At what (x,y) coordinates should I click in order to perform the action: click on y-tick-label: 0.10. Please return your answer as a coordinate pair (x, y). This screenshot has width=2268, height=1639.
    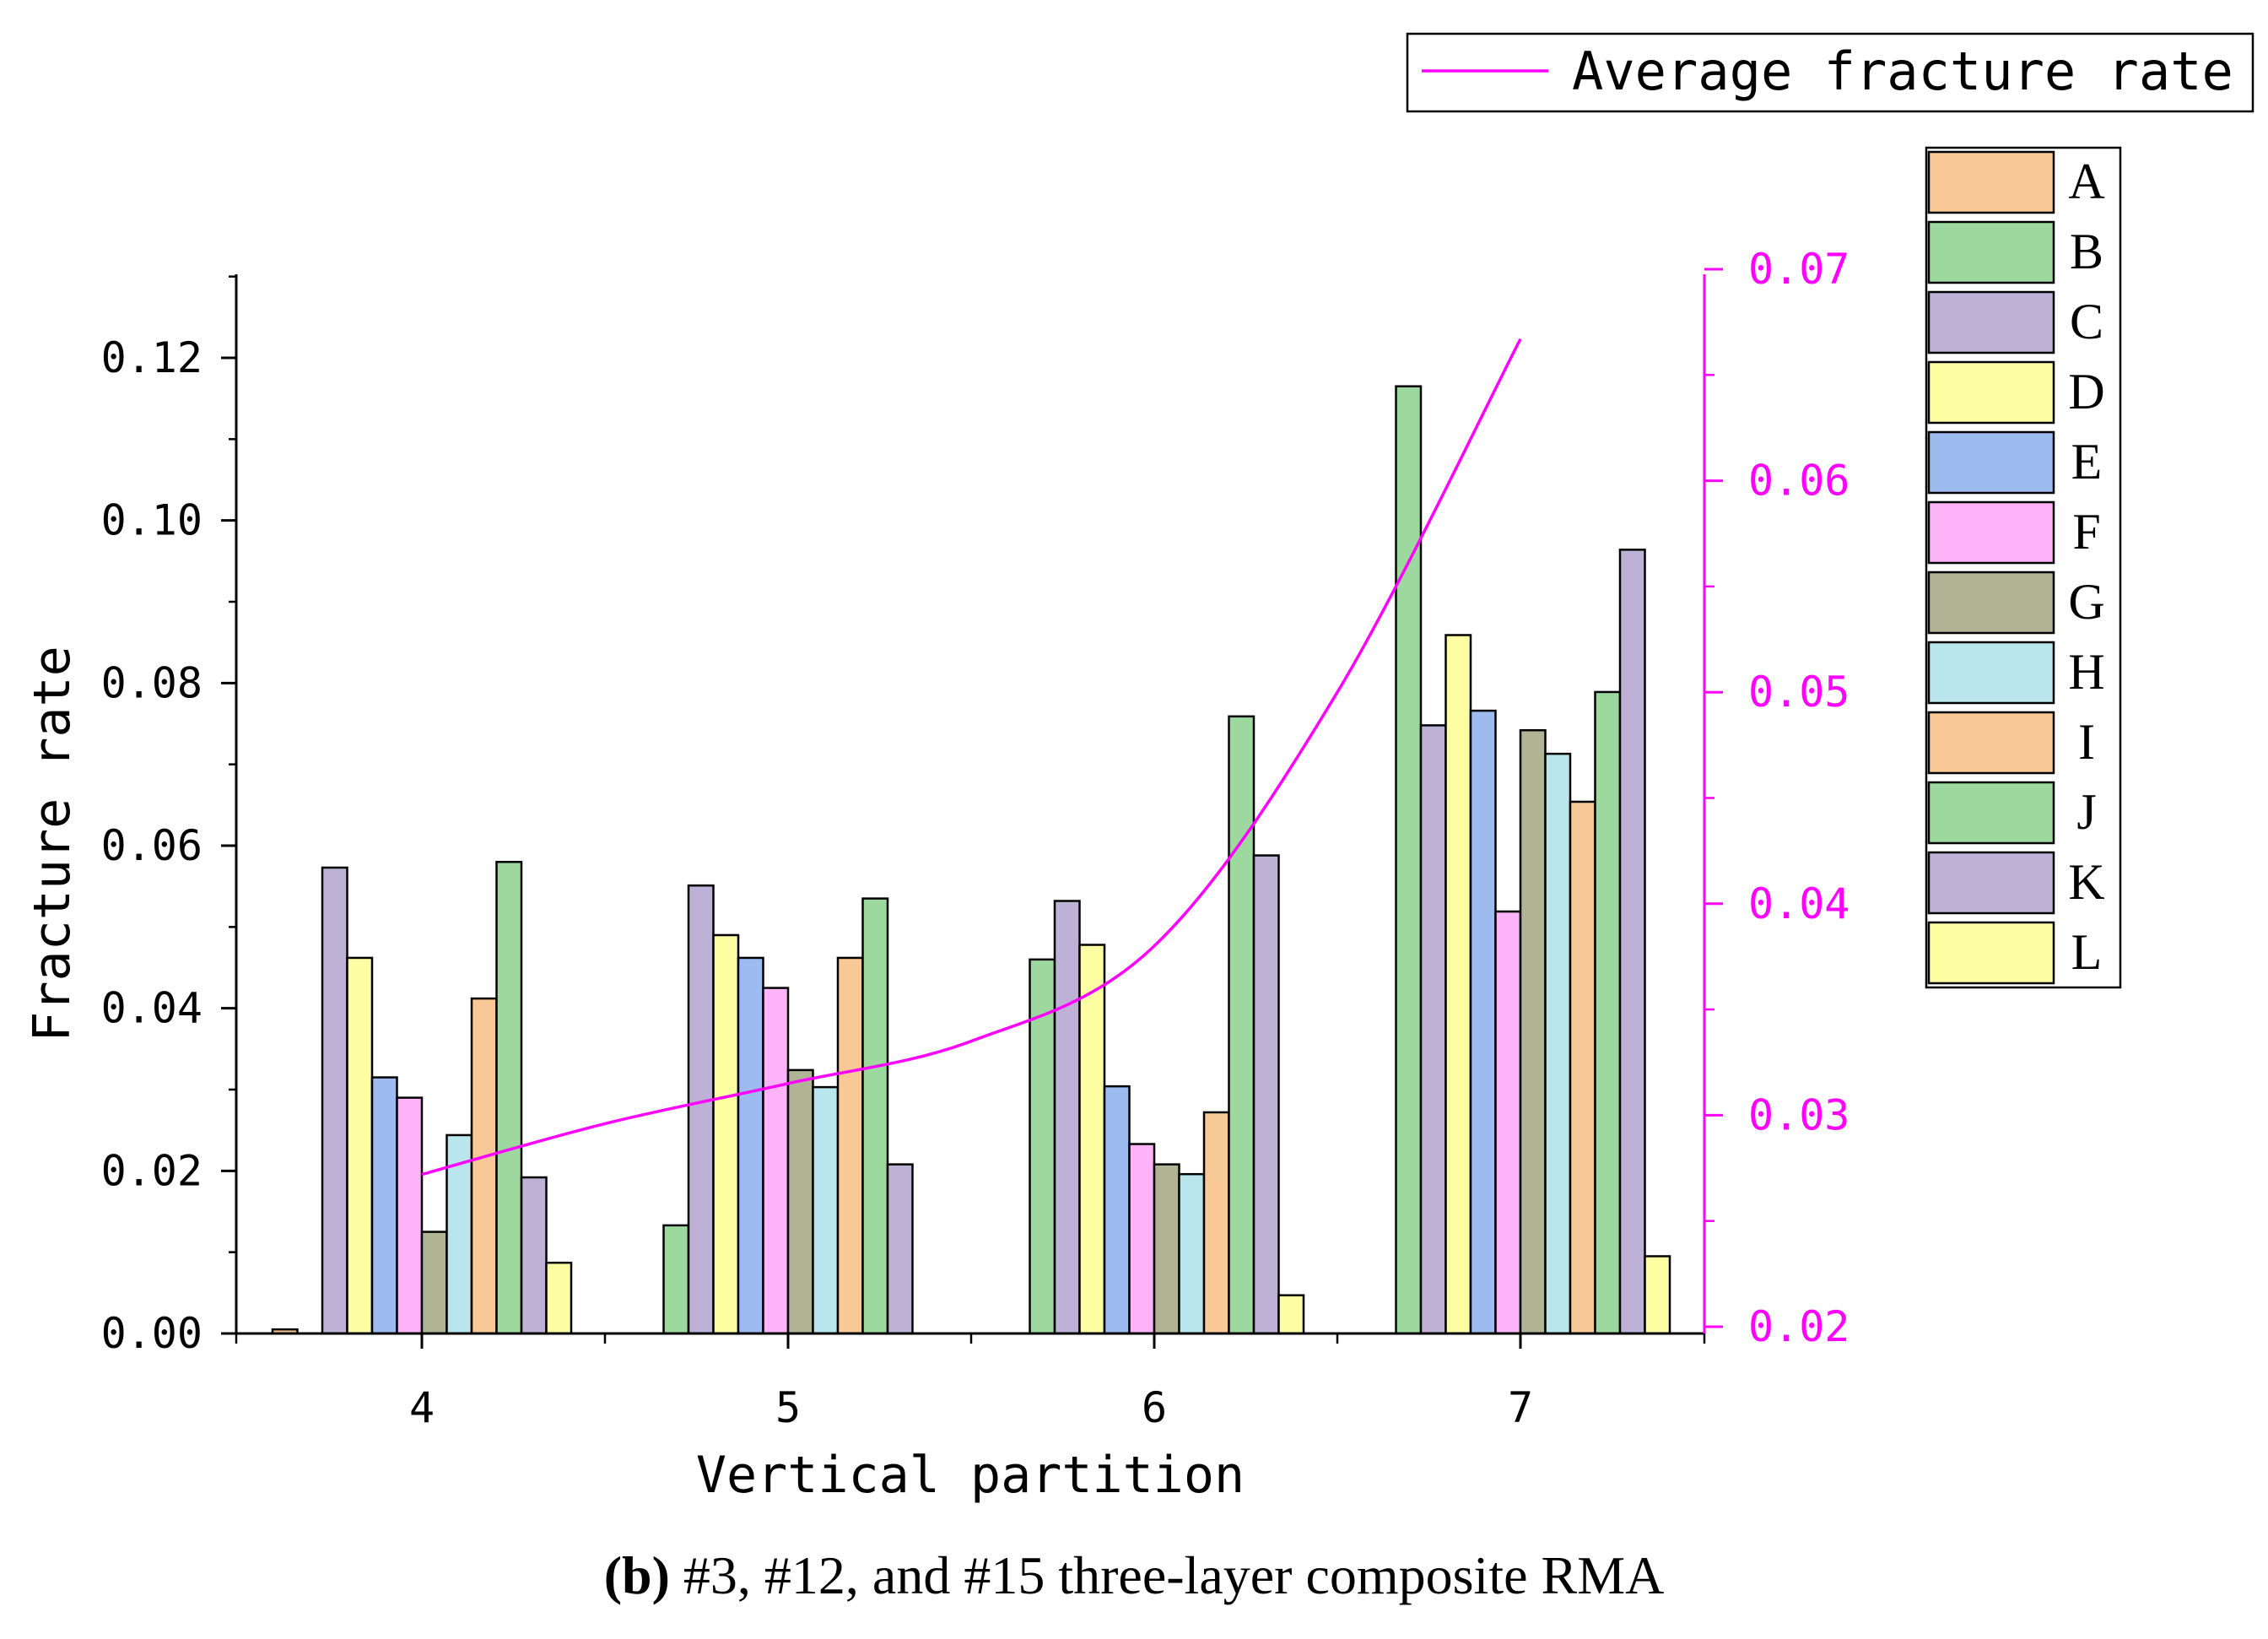
    Looking at the image, I should click on (151, 520).